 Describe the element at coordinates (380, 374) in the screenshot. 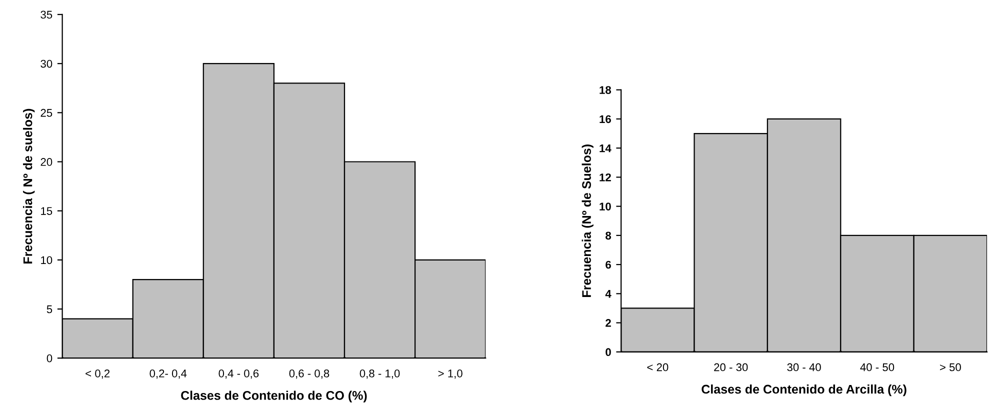

I see `x-tick-label: 0,8 - 1,0` at that location.